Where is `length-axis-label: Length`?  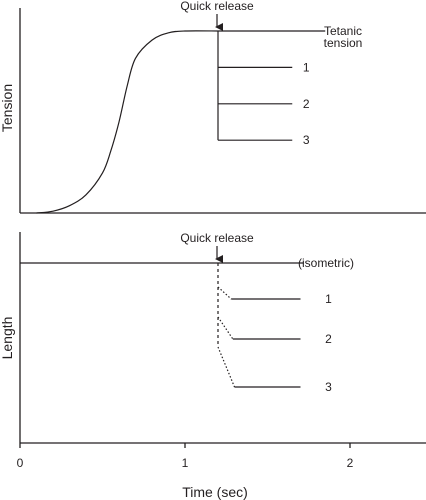 length-axis-label: Length is located at coordinates (7, 338).